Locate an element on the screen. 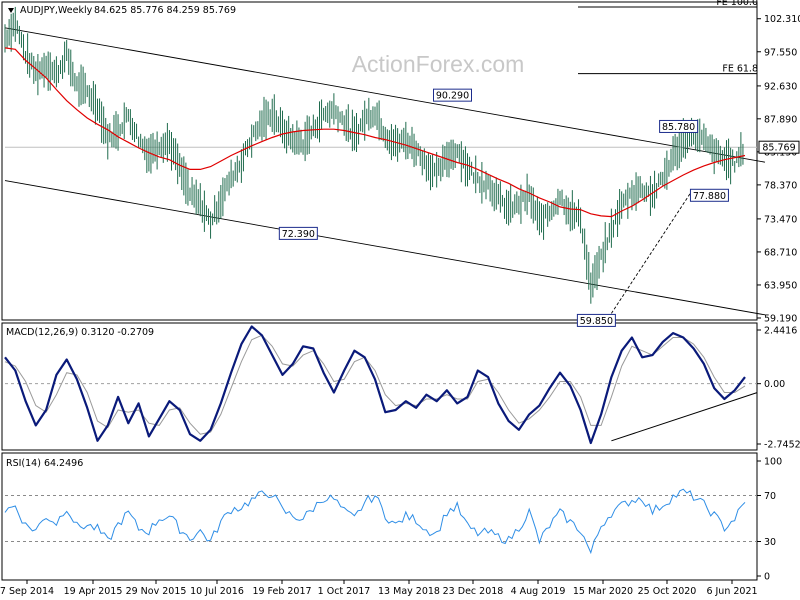  price-annotation-label: 85.780 is located at coordinates (678, 127).